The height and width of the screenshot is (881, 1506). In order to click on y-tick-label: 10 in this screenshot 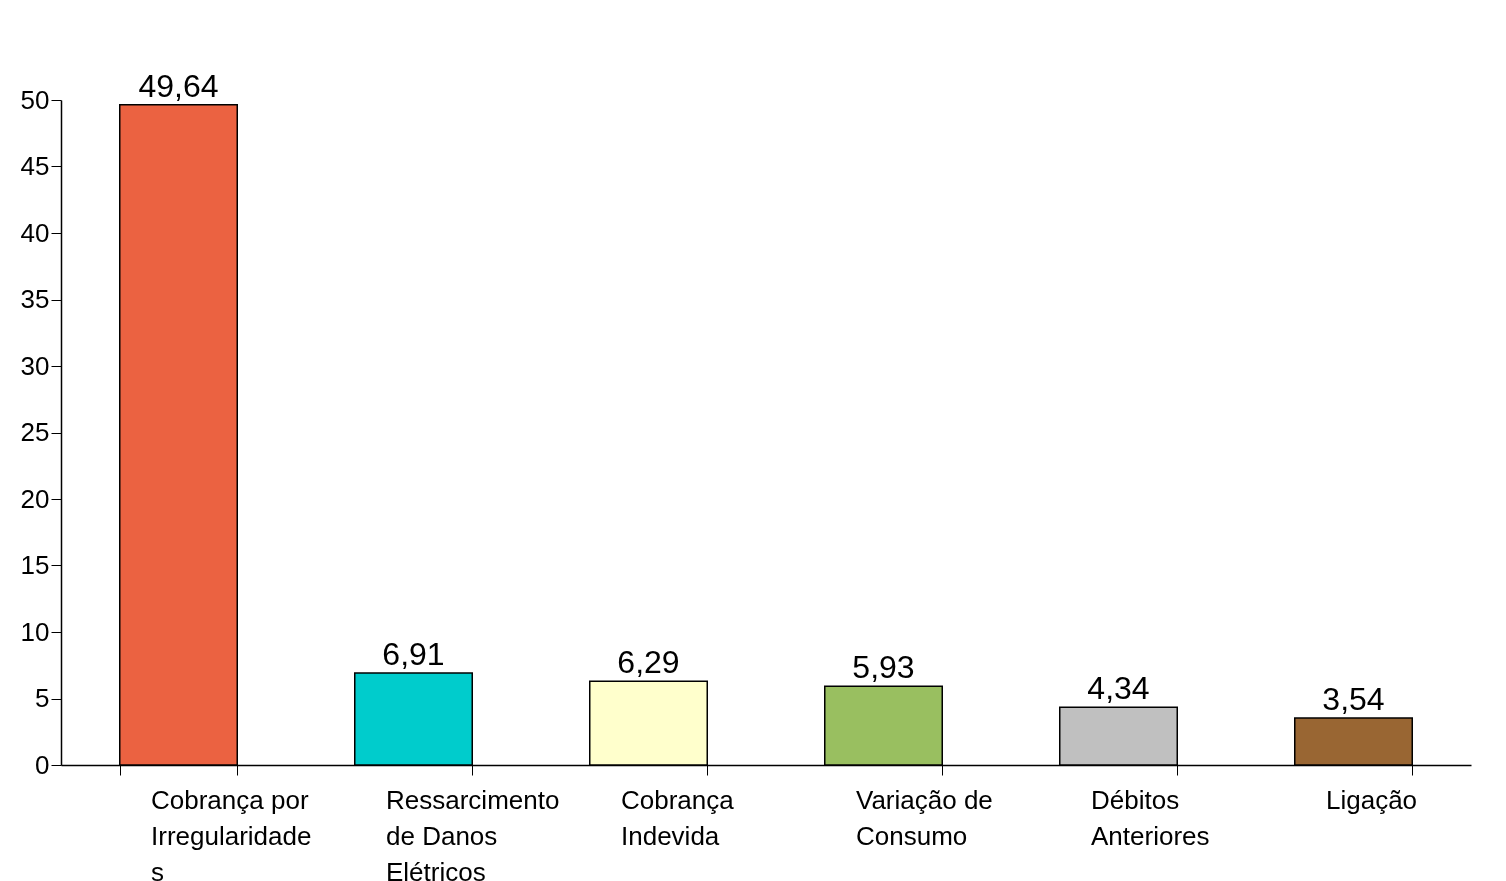, I will do `click(35, 631)`.